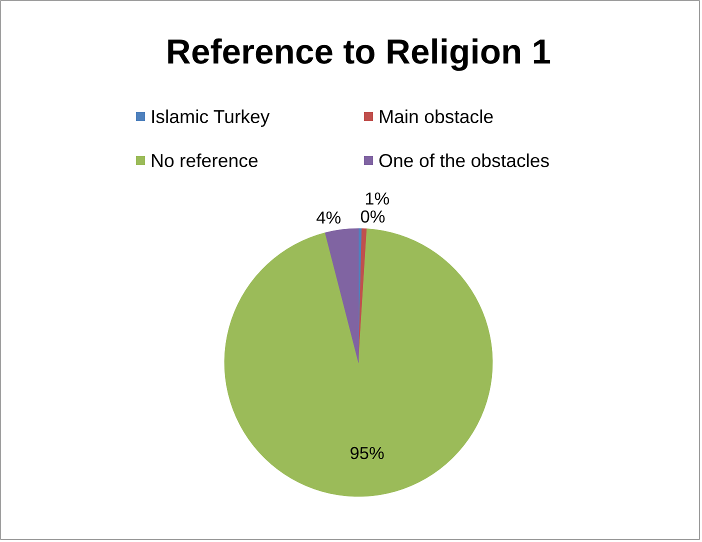  I want to click on data-label: 95%, so click(367, 453).